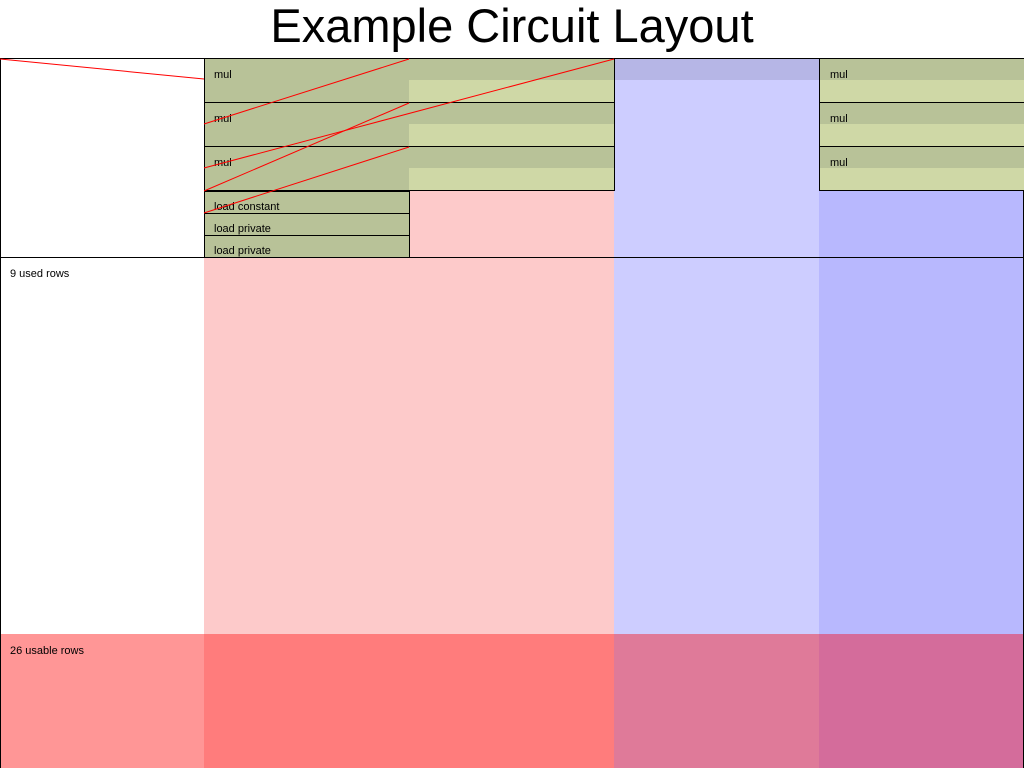 This screenshot has height=768, width=1024. I want to click on copy-constraint-wires, so click(307, 136).